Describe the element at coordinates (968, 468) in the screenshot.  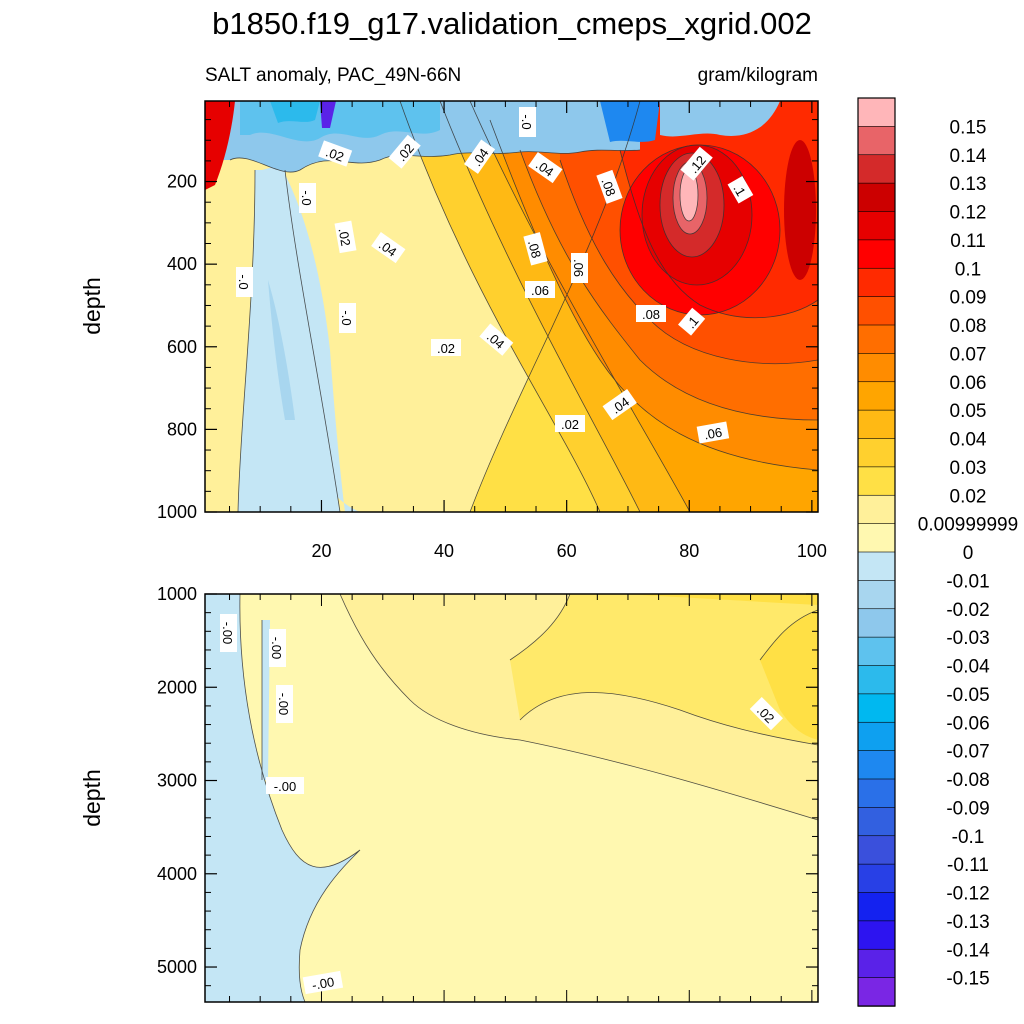
I see `colorbar-label: 0.03` at that location.